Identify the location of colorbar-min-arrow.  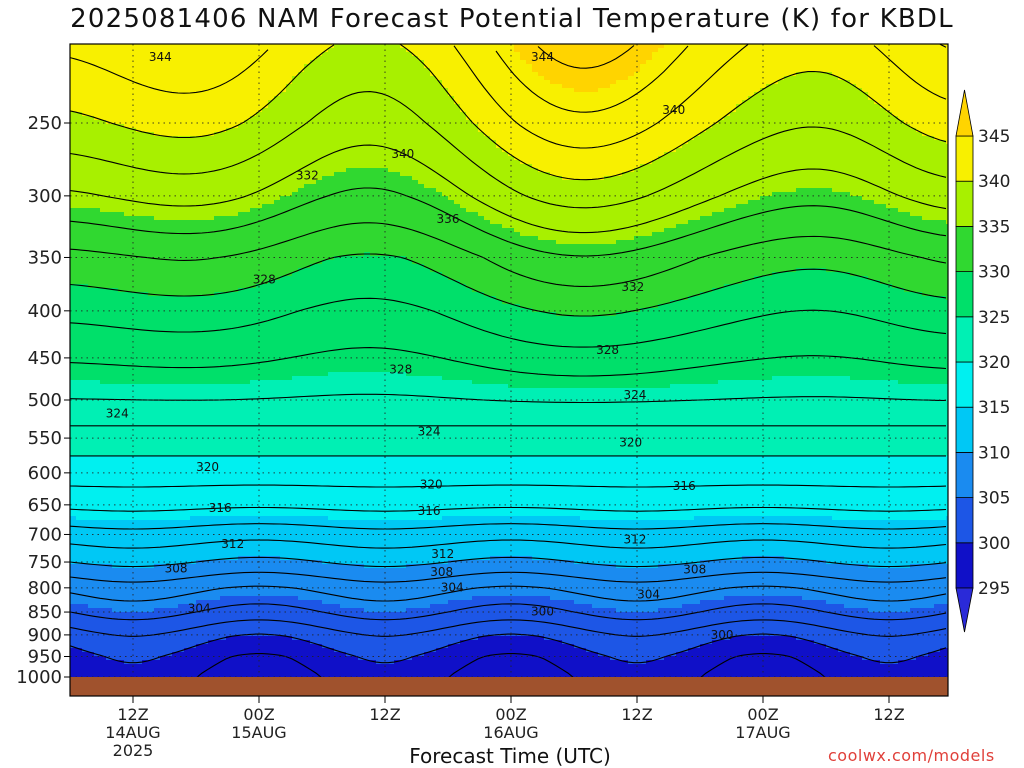
(964, 610).